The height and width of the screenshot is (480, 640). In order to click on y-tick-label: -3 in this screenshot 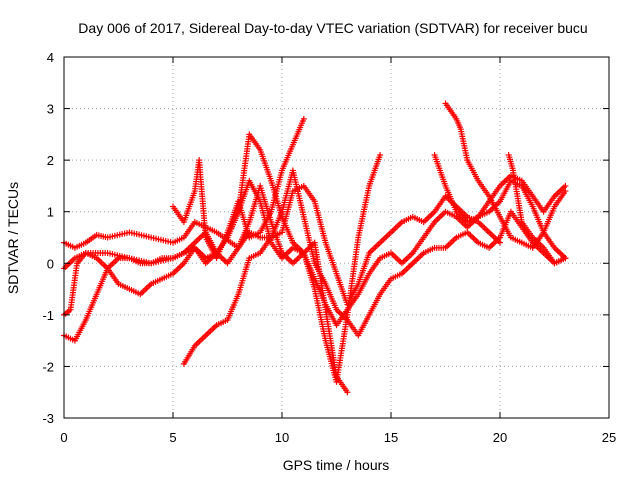, I will do `click(48, 418)`.